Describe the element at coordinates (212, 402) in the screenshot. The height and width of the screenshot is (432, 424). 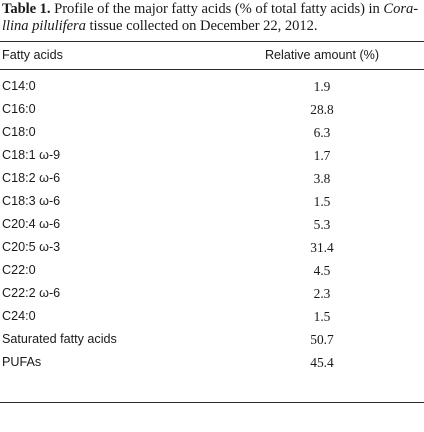
I see `table-bottom-rule` at that location.